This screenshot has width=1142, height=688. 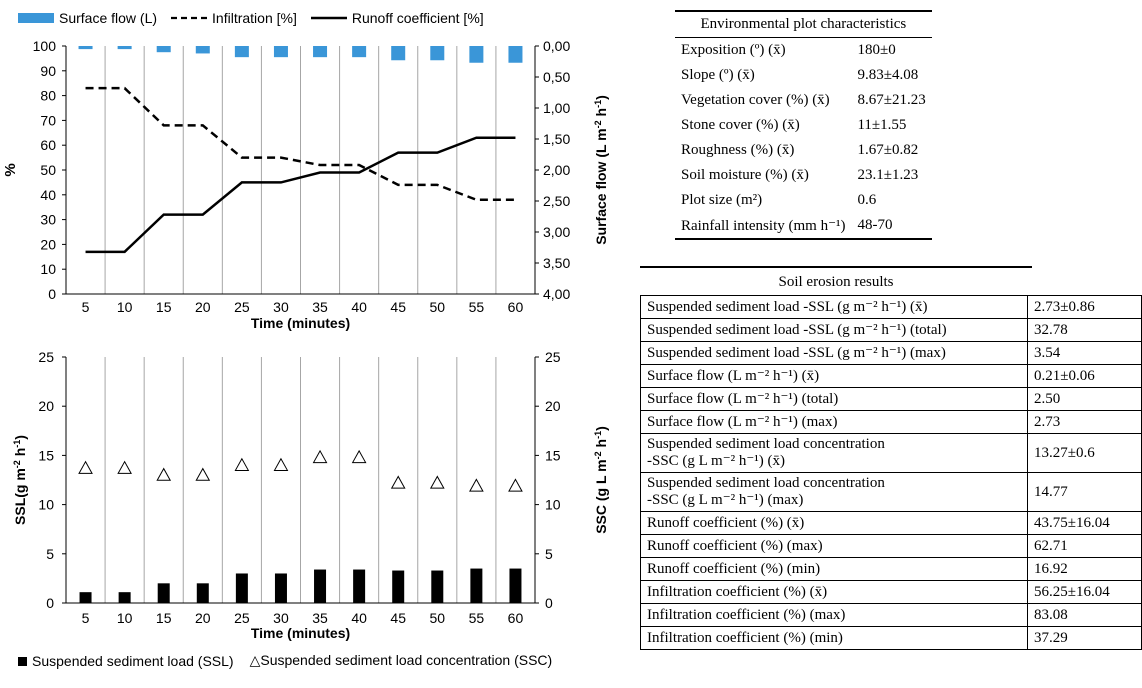 What do you see at coordinates (20, 480) in the screenshot?
I see `y-axis-title-left: SSL(g m-2 h-1)` at bounding box center [20, 480].